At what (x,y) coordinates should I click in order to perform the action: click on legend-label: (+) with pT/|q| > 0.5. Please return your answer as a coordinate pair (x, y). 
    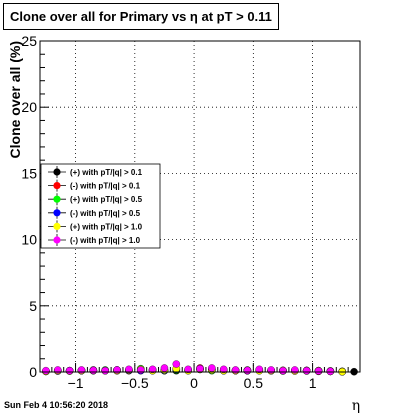
    Looking at the image, I should click on (106, 199).